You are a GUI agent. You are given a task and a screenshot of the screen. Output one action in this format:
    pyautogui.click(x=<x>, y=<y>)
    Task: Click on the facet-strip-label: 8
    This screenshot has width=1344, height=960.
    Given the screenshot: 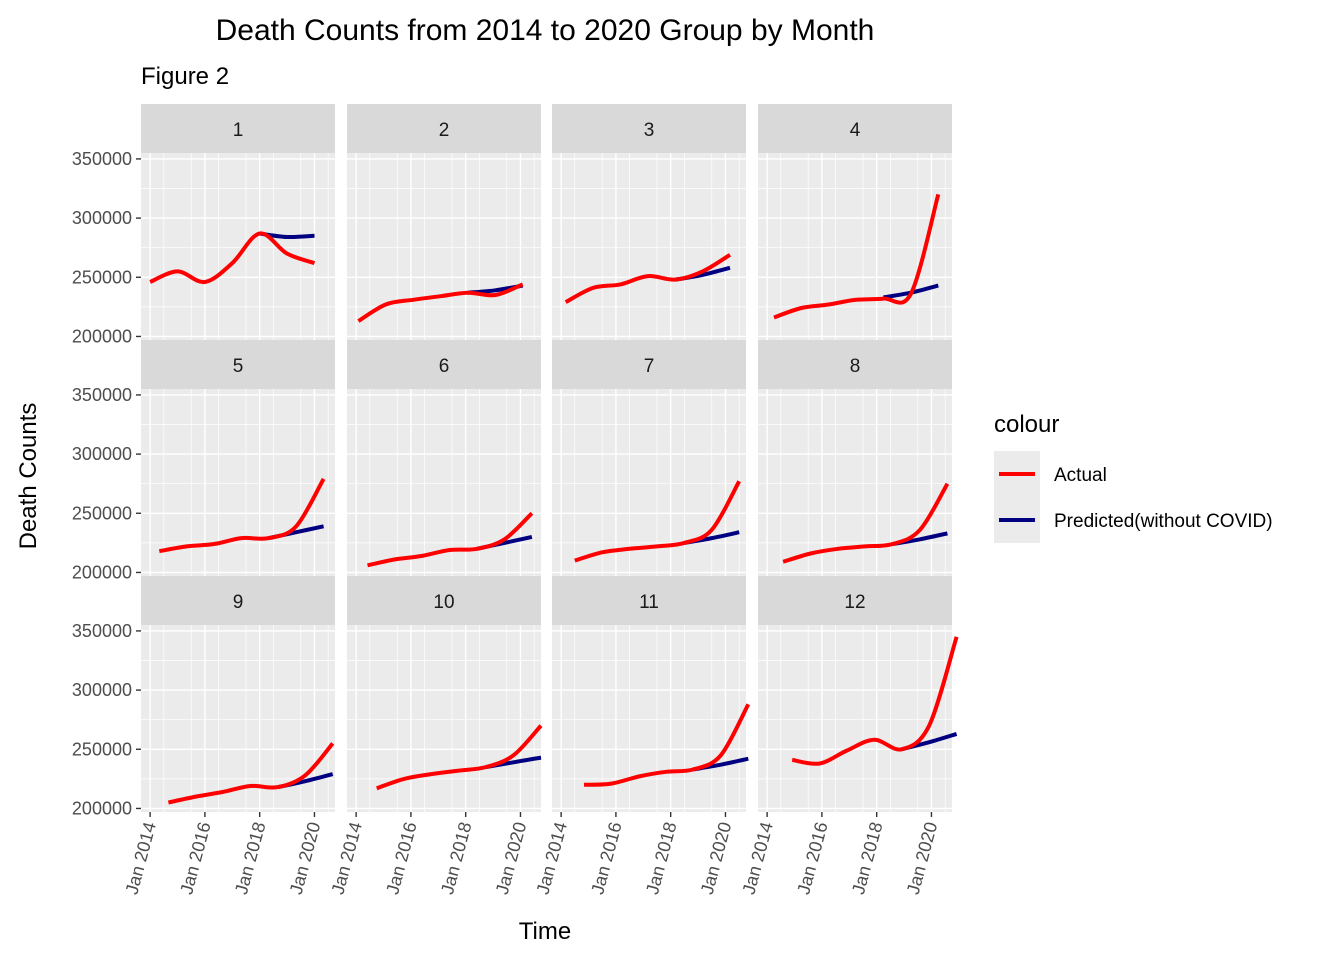 What is the action you would take?
    pyautogui.click(x=855, y=366)
    